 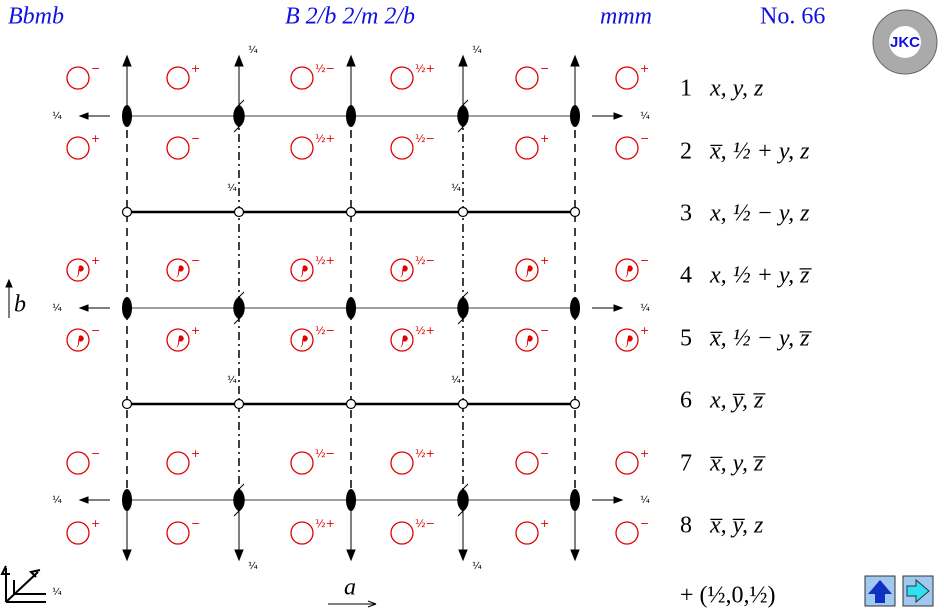 I want to click on position-coords: x, y̅, z̅, so click(x=737, y=401).